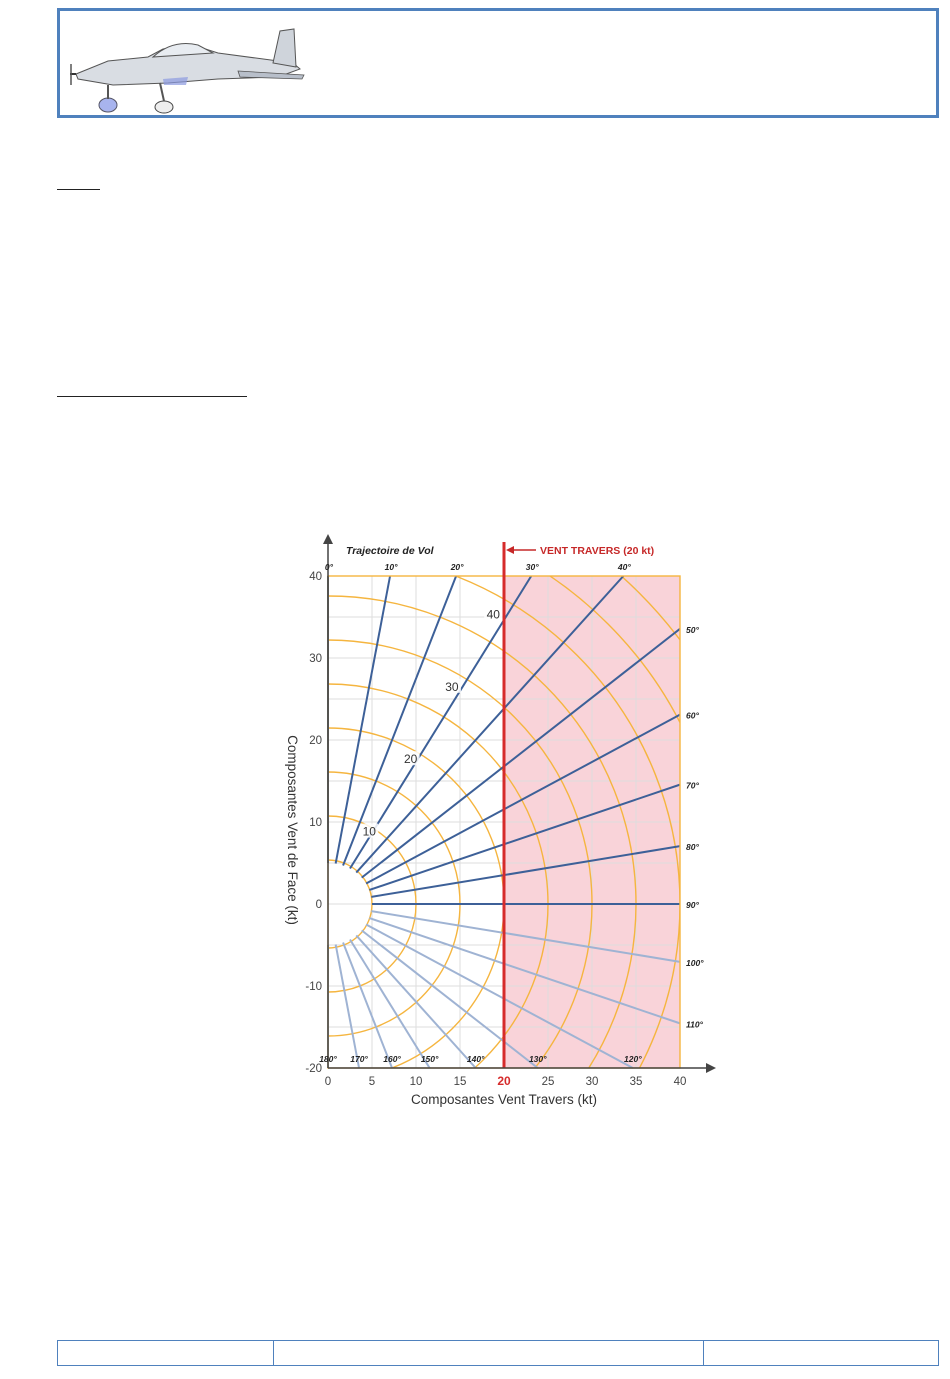  I want to click on angle-label: 150°, so click(430, 1059).